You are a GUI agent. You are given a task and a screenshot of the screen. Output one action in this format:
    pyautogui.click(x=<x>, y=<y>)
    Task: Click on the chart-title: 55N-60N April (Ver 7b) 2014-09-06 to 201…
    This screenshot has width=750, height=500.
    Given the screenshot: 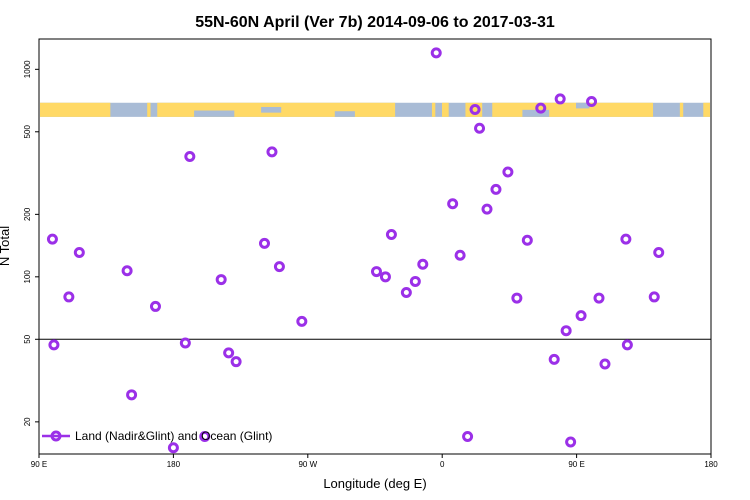 What is the action you would take?
    pyautogui.click(x=375, y=22)
    